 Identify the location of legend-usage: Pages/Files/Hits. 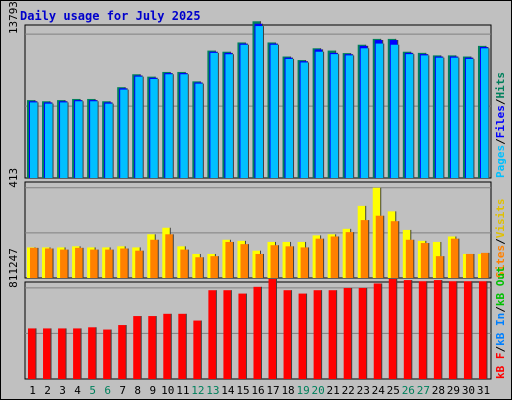
(500, 125).